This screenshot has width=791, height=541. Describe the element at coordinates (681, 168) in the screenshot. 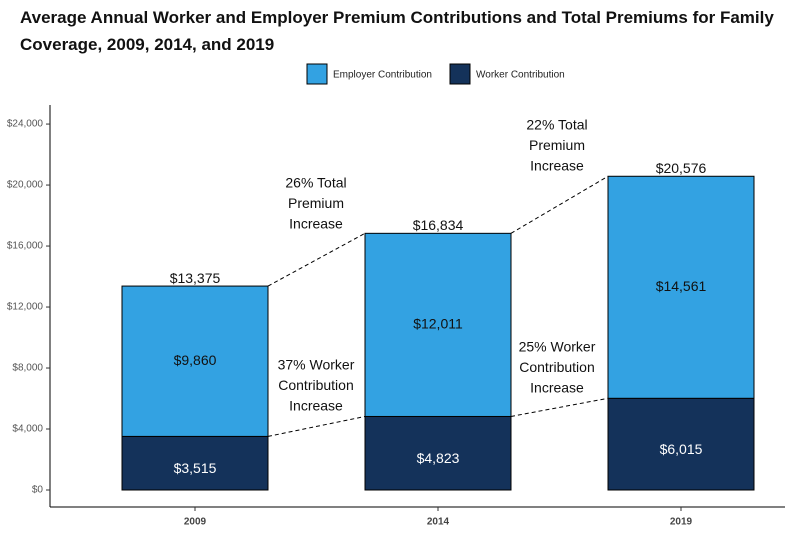

I see `total-label: $20,576` at that location.